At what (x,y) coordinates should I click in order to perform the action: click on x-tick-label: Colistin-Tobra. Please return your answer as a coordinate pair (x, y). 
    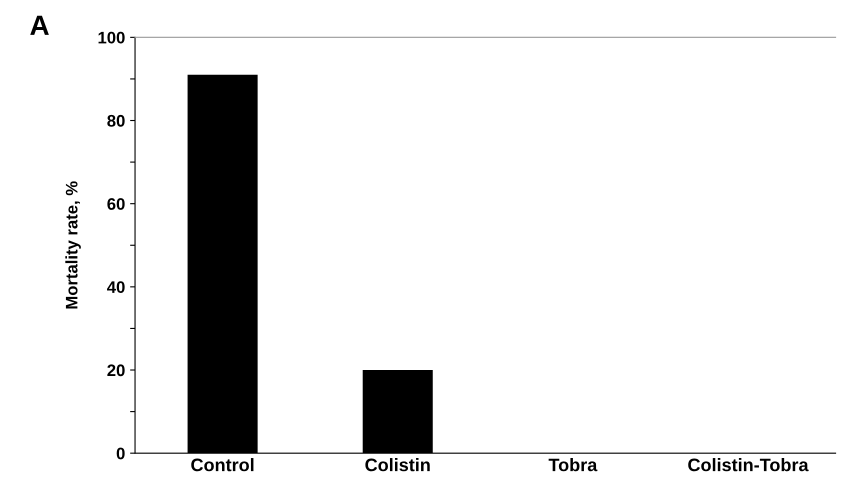
    Looking at the image, I should click on (748, 465).